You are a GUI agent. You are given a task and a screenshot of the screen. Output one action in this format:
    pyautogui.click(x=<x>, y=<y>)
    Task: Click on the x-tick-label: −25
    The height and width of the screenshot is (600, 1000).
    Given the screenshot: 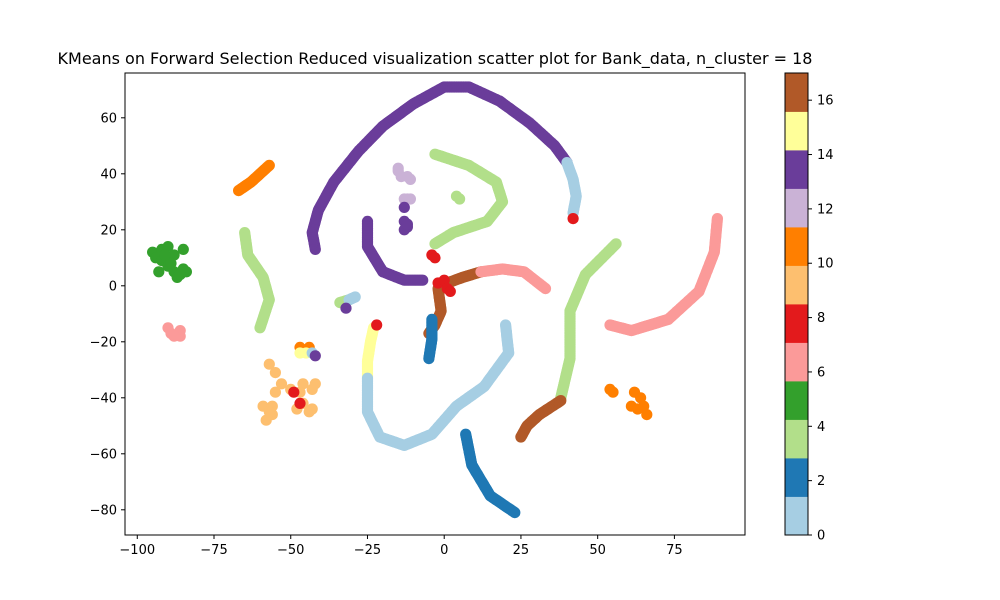 What is the action you would take?
    pyautogui.click(x=367, y=550)
    